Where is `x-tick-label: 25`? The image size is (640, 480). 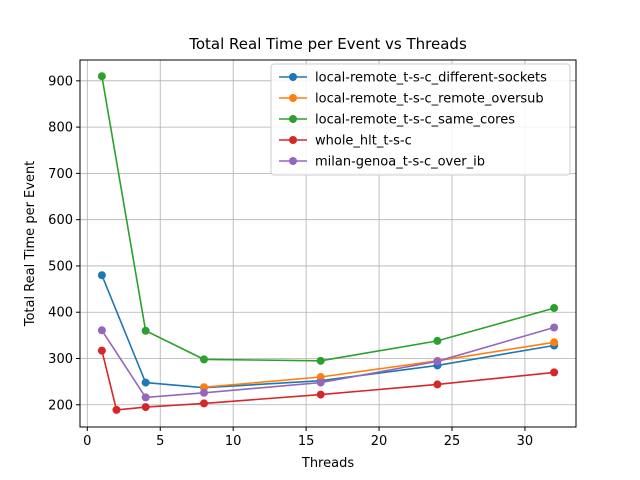 x-tick-label: 25 is located at coordinates (452, 441).